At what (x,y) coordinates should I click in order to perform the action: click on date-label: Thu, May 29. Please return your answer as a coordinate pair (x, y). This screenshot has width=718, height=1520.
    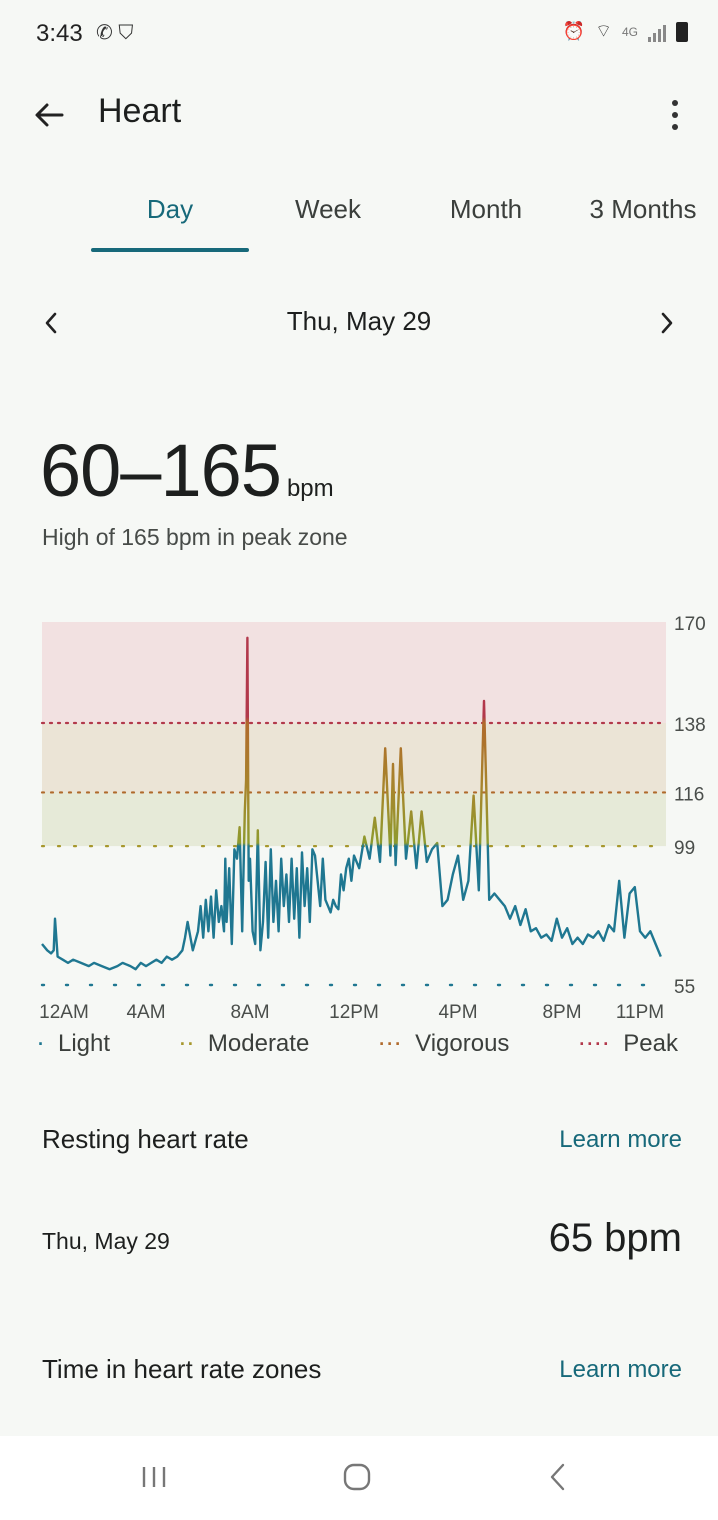
    Looking at the image, I should click on (359, 321).